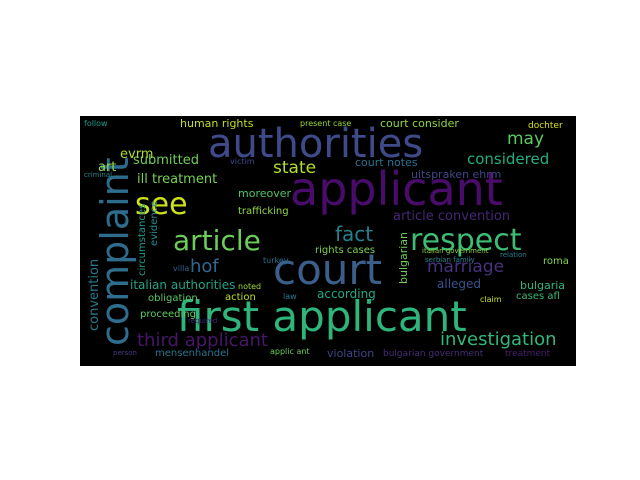  Describe the element at coordinates (240, 297) in the screenshot. I see `word: action` at that location.